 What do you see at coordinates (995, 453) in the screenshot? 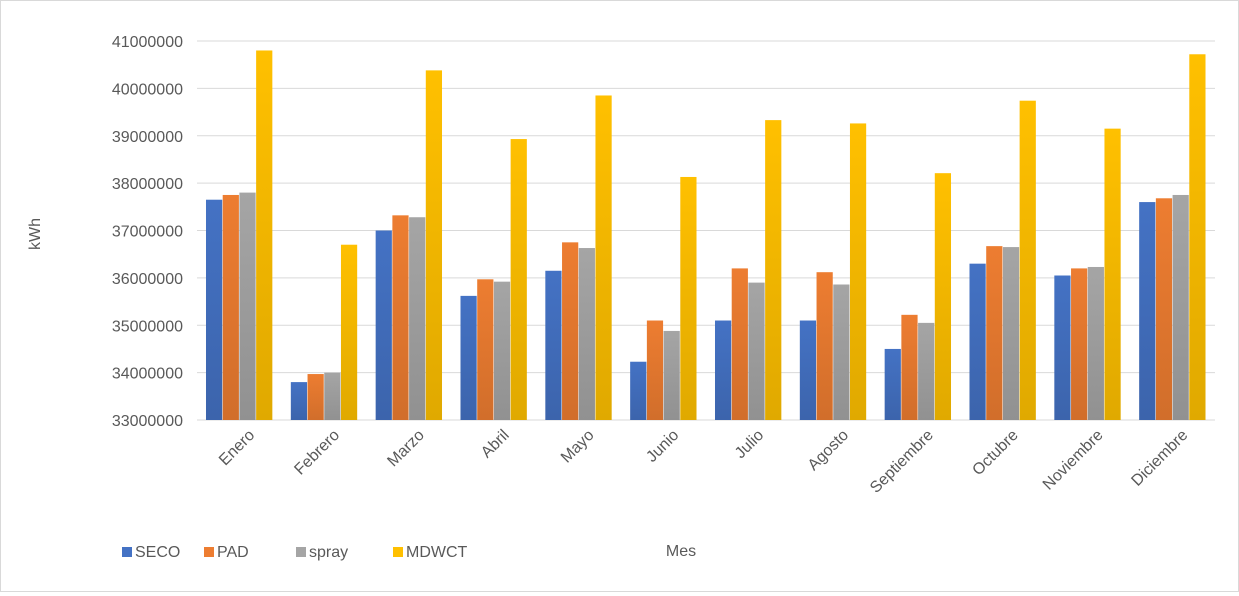
I see `x-tick-label: Octubre` at bounding box center [995, 453].